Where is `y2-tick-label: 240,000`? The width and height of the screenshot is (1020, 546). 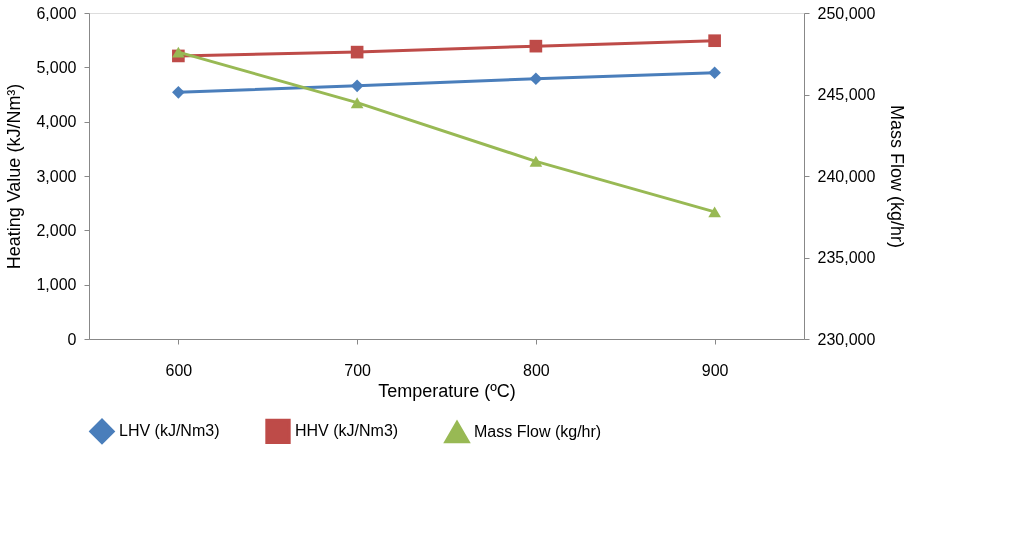
y2-tick-label: 240,000 is located at coordinates (846, 176).